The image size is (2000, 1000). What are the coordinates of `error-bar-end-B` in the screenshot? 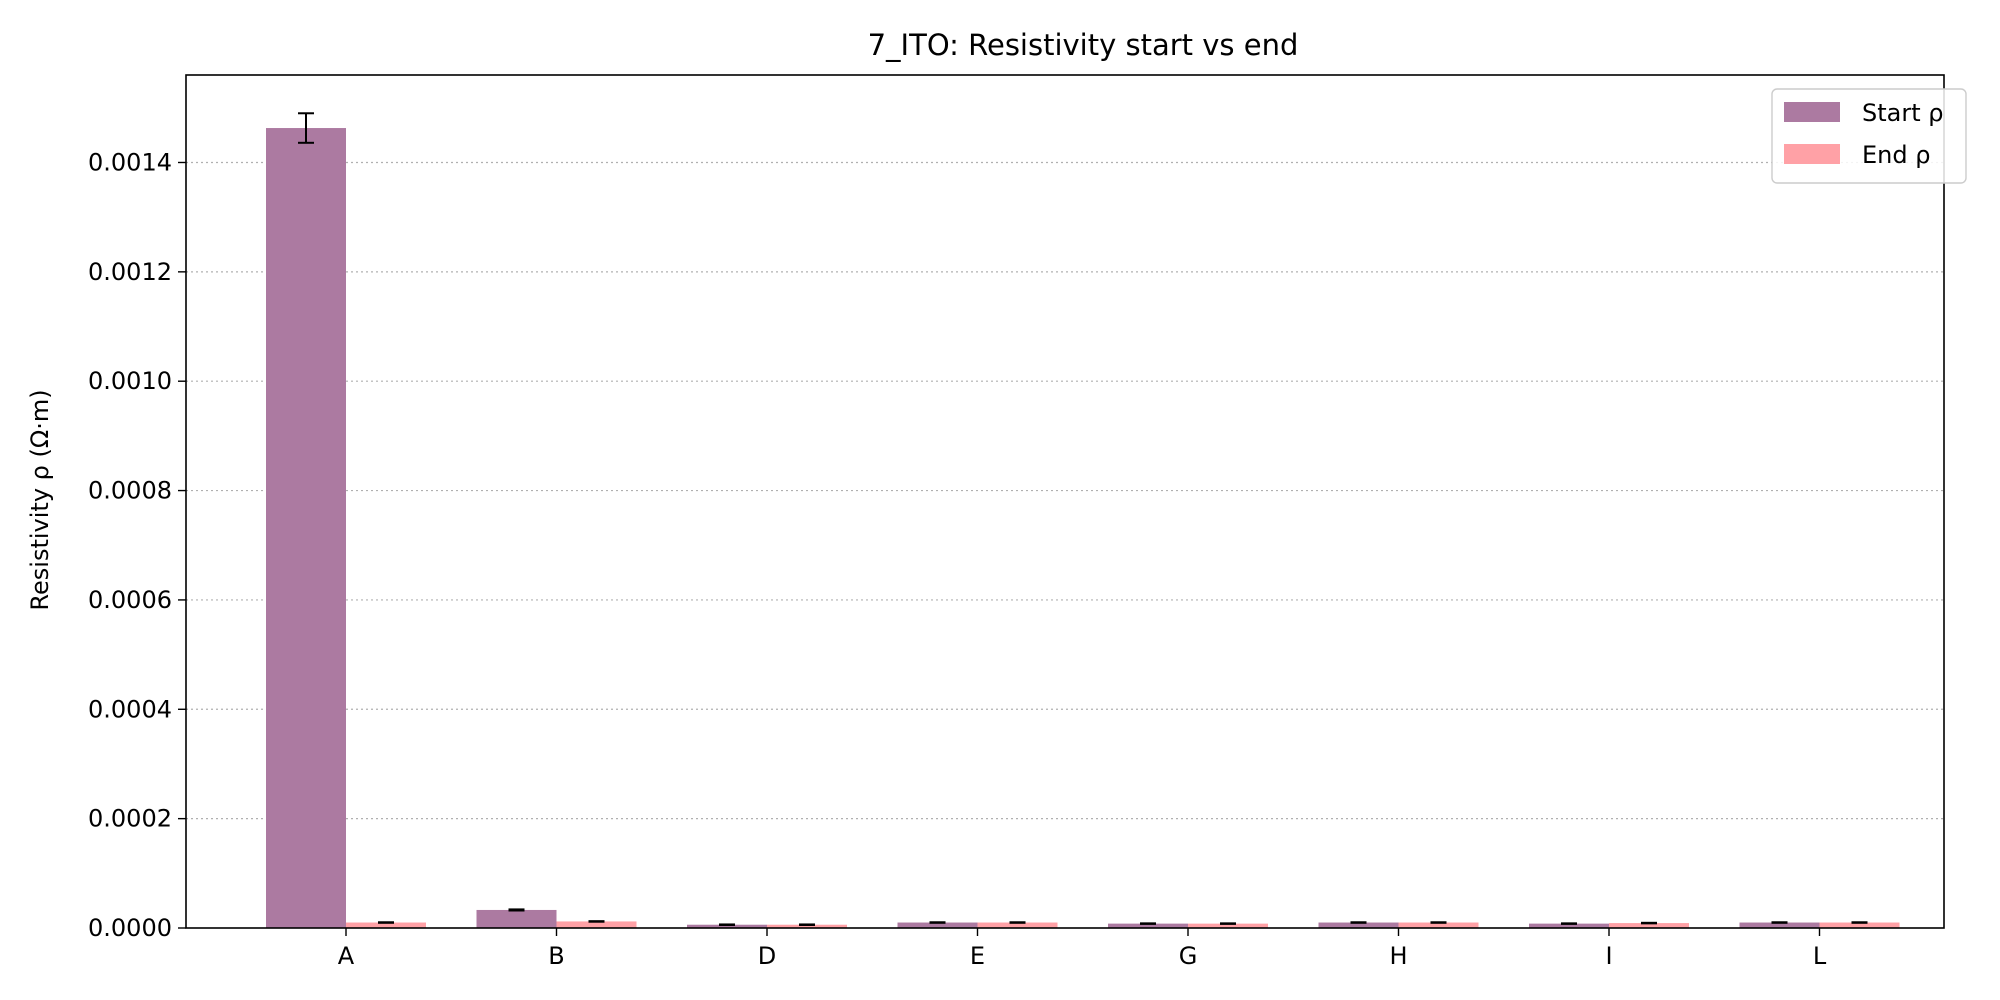 It's located at (596, 921).